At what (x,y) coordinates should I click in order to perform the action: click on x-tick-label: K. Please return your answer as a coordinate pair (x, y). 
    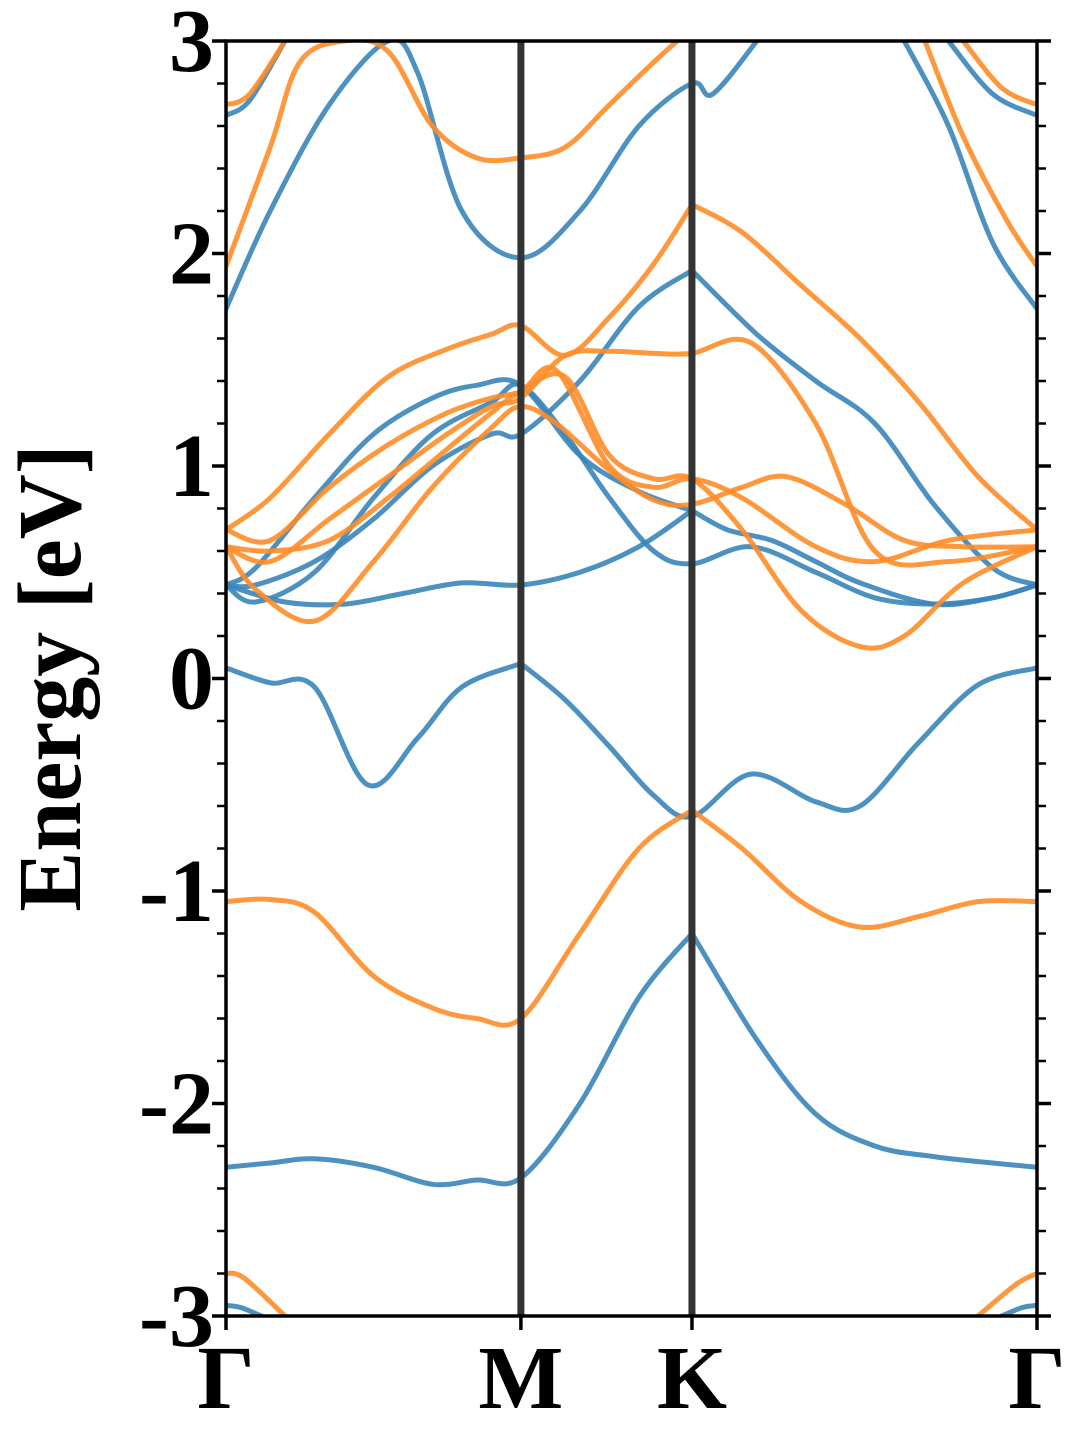
    Looking at the image, I should click on (692, 1378).